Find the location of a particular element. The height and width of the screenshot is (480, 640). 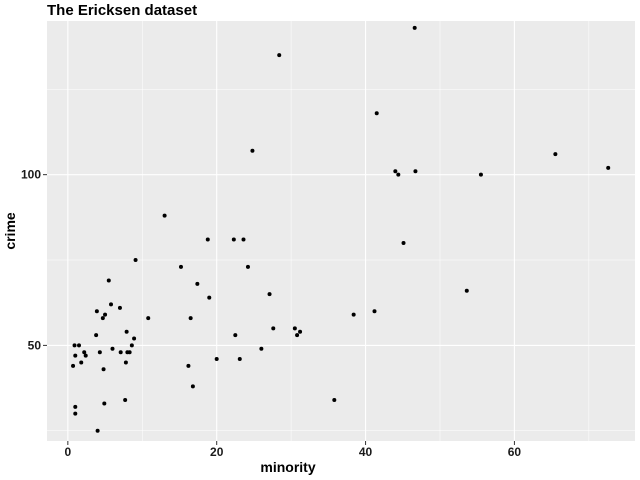

x-axis-title: minority is located at coordinates (287, 467).